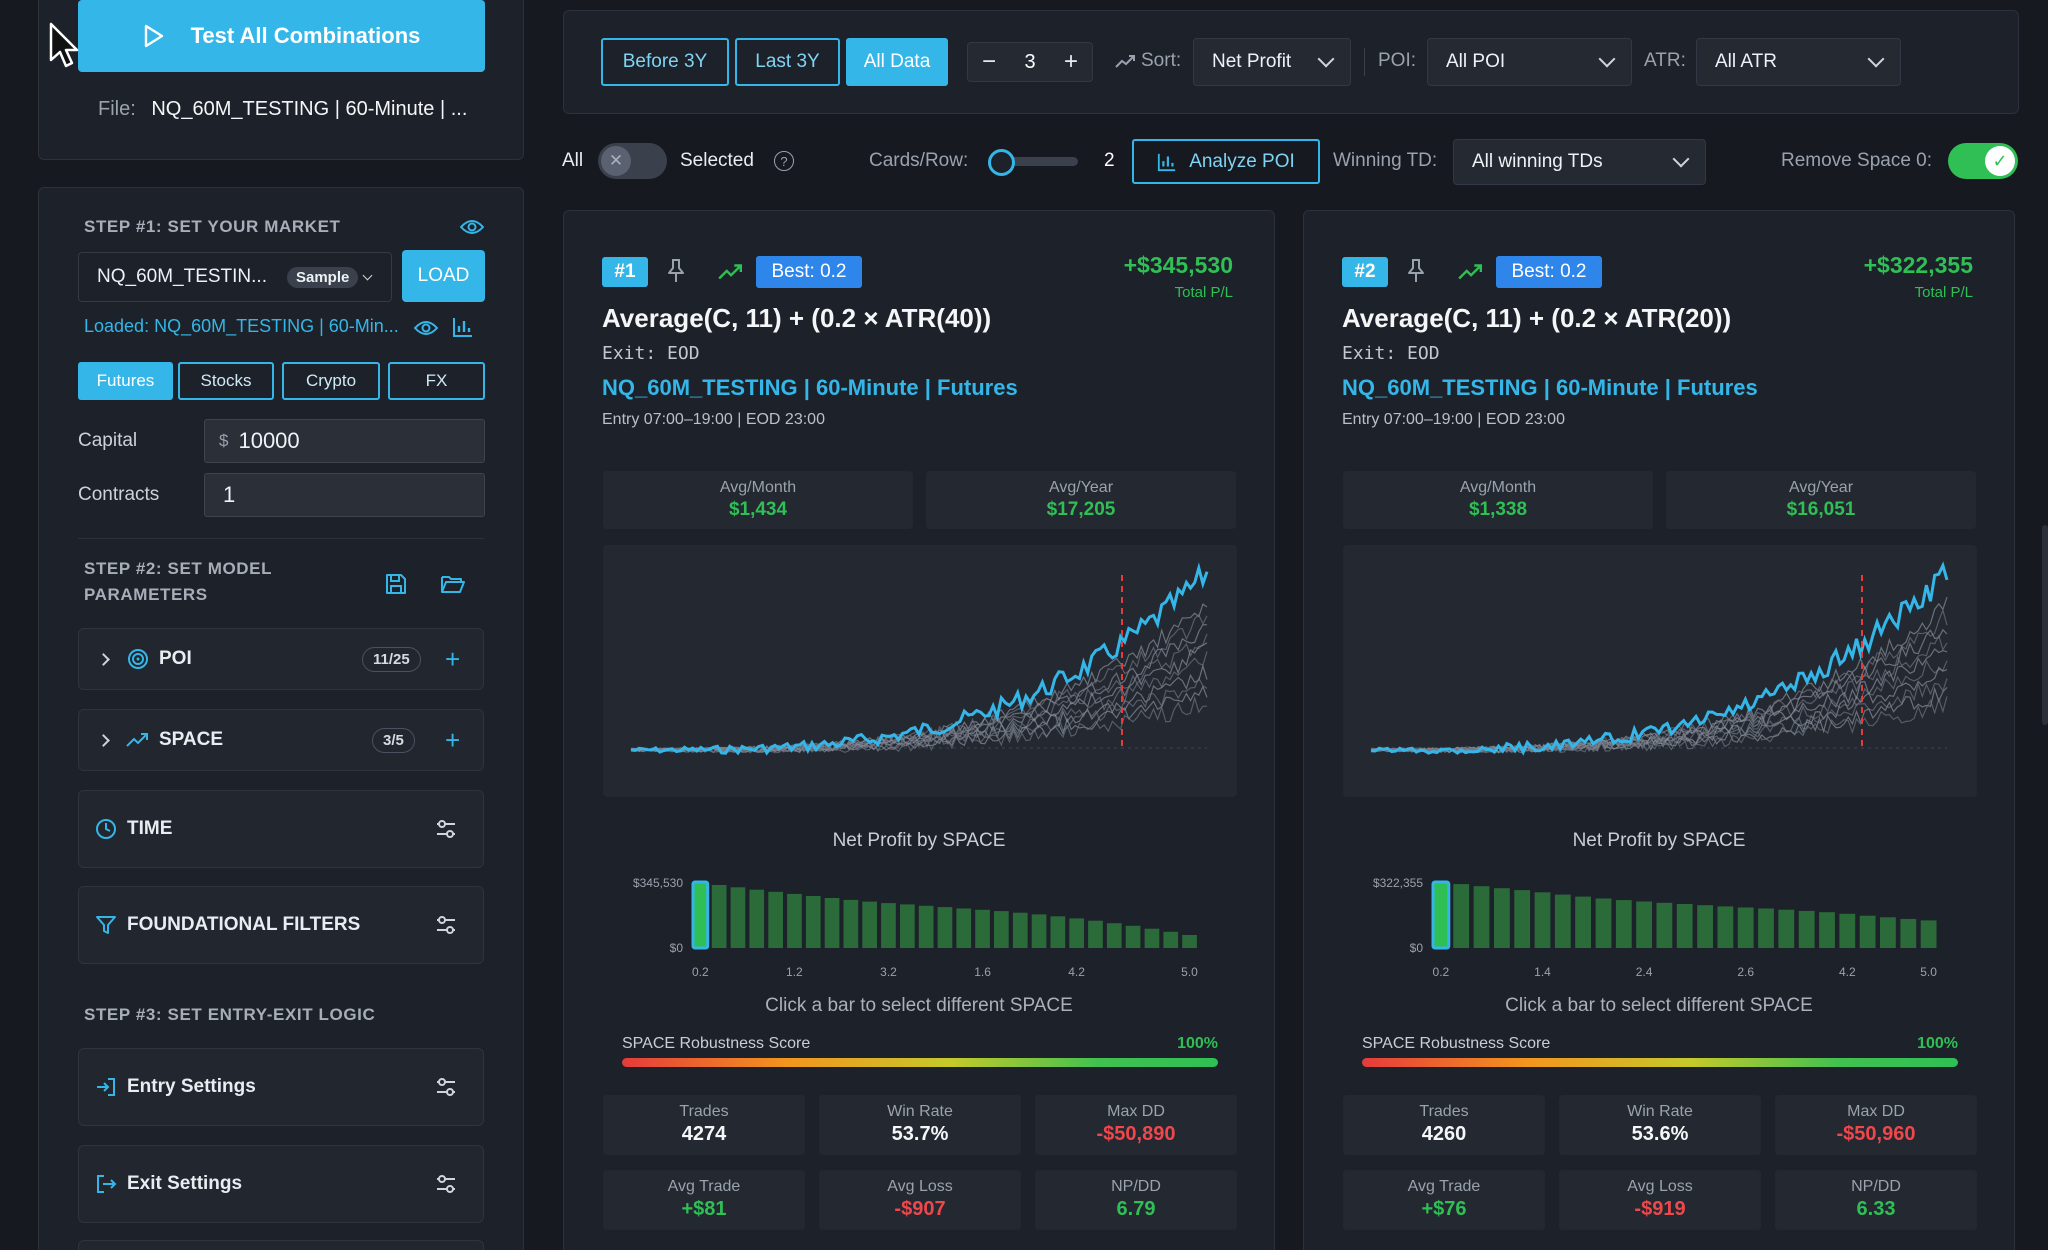  What do you see at coordinates (436, 381) in the screenshot?
I see `asset-tab-fx: FX` at bounding box center [436, 381].